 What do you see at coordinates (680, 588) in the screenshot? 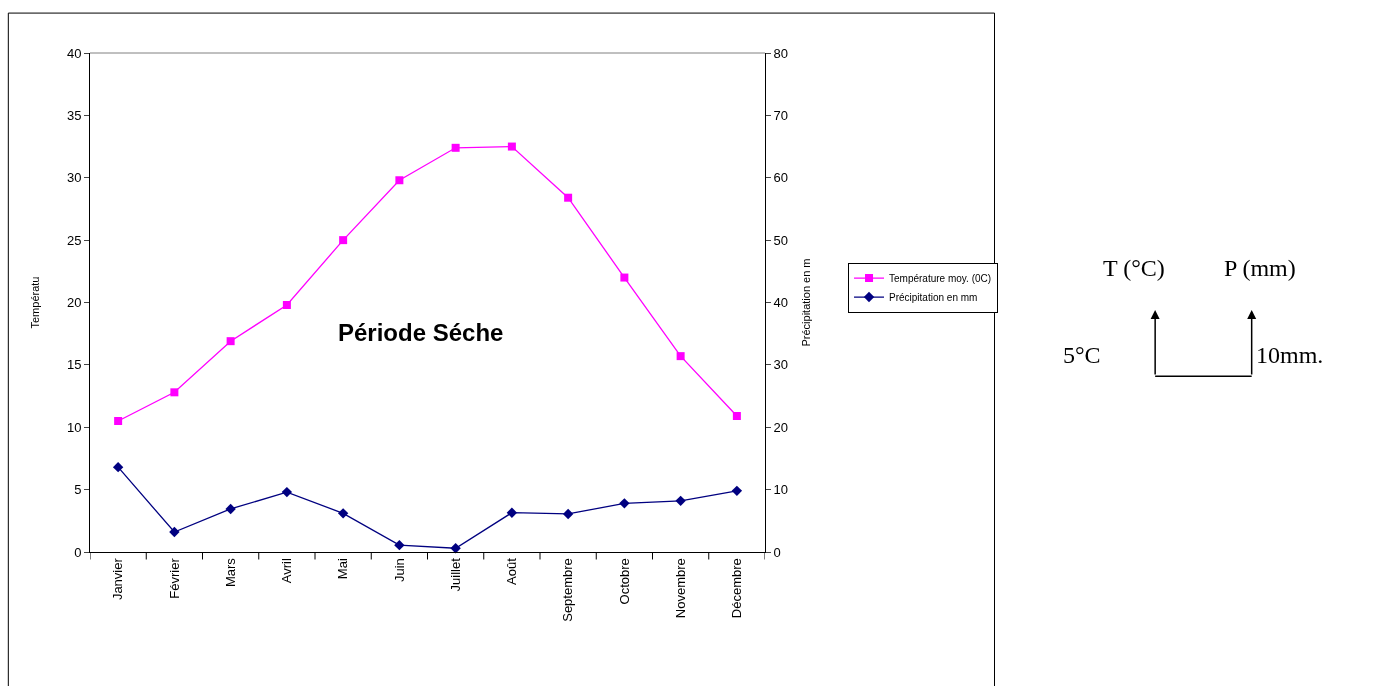
I see `x-tick-label: Novembre` at bounding box center [680, 588].